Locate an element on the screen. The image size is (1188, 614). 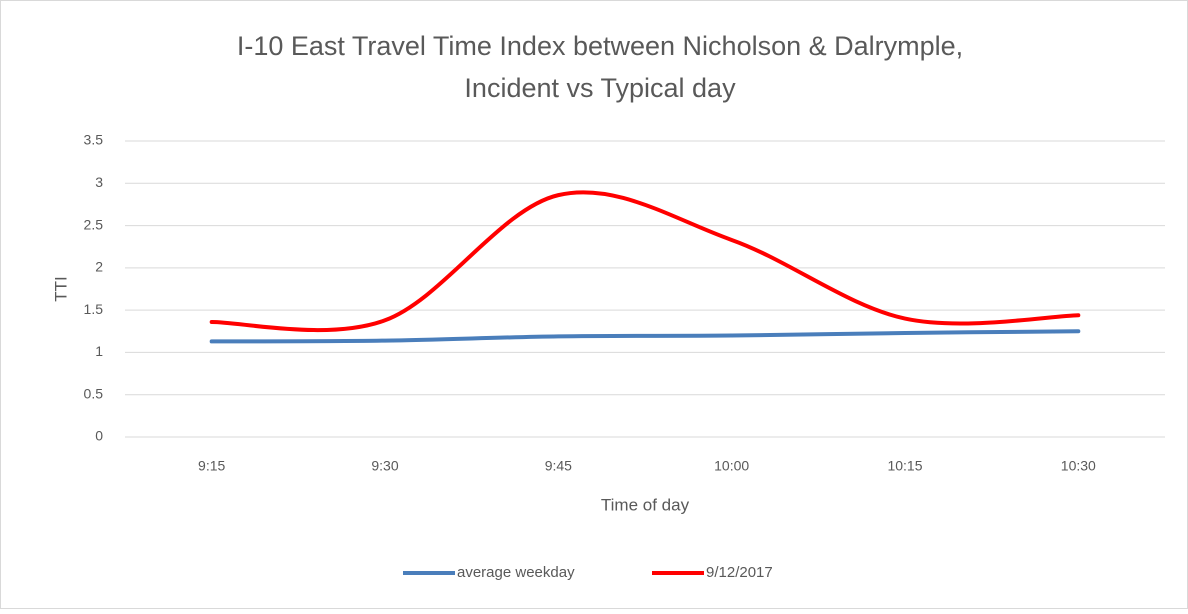
x-tick-label: 10:15 is located at coordinates (904, 466).